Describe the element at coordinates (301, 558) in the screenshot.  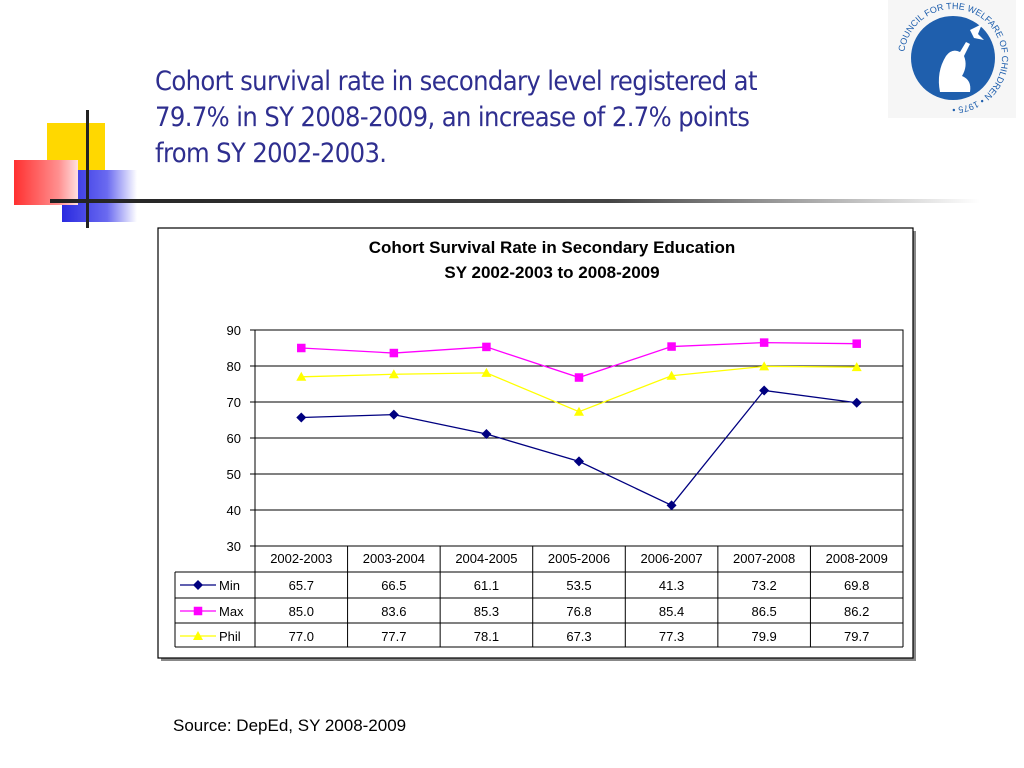
I see `category-label: 2002-2003` at that location.